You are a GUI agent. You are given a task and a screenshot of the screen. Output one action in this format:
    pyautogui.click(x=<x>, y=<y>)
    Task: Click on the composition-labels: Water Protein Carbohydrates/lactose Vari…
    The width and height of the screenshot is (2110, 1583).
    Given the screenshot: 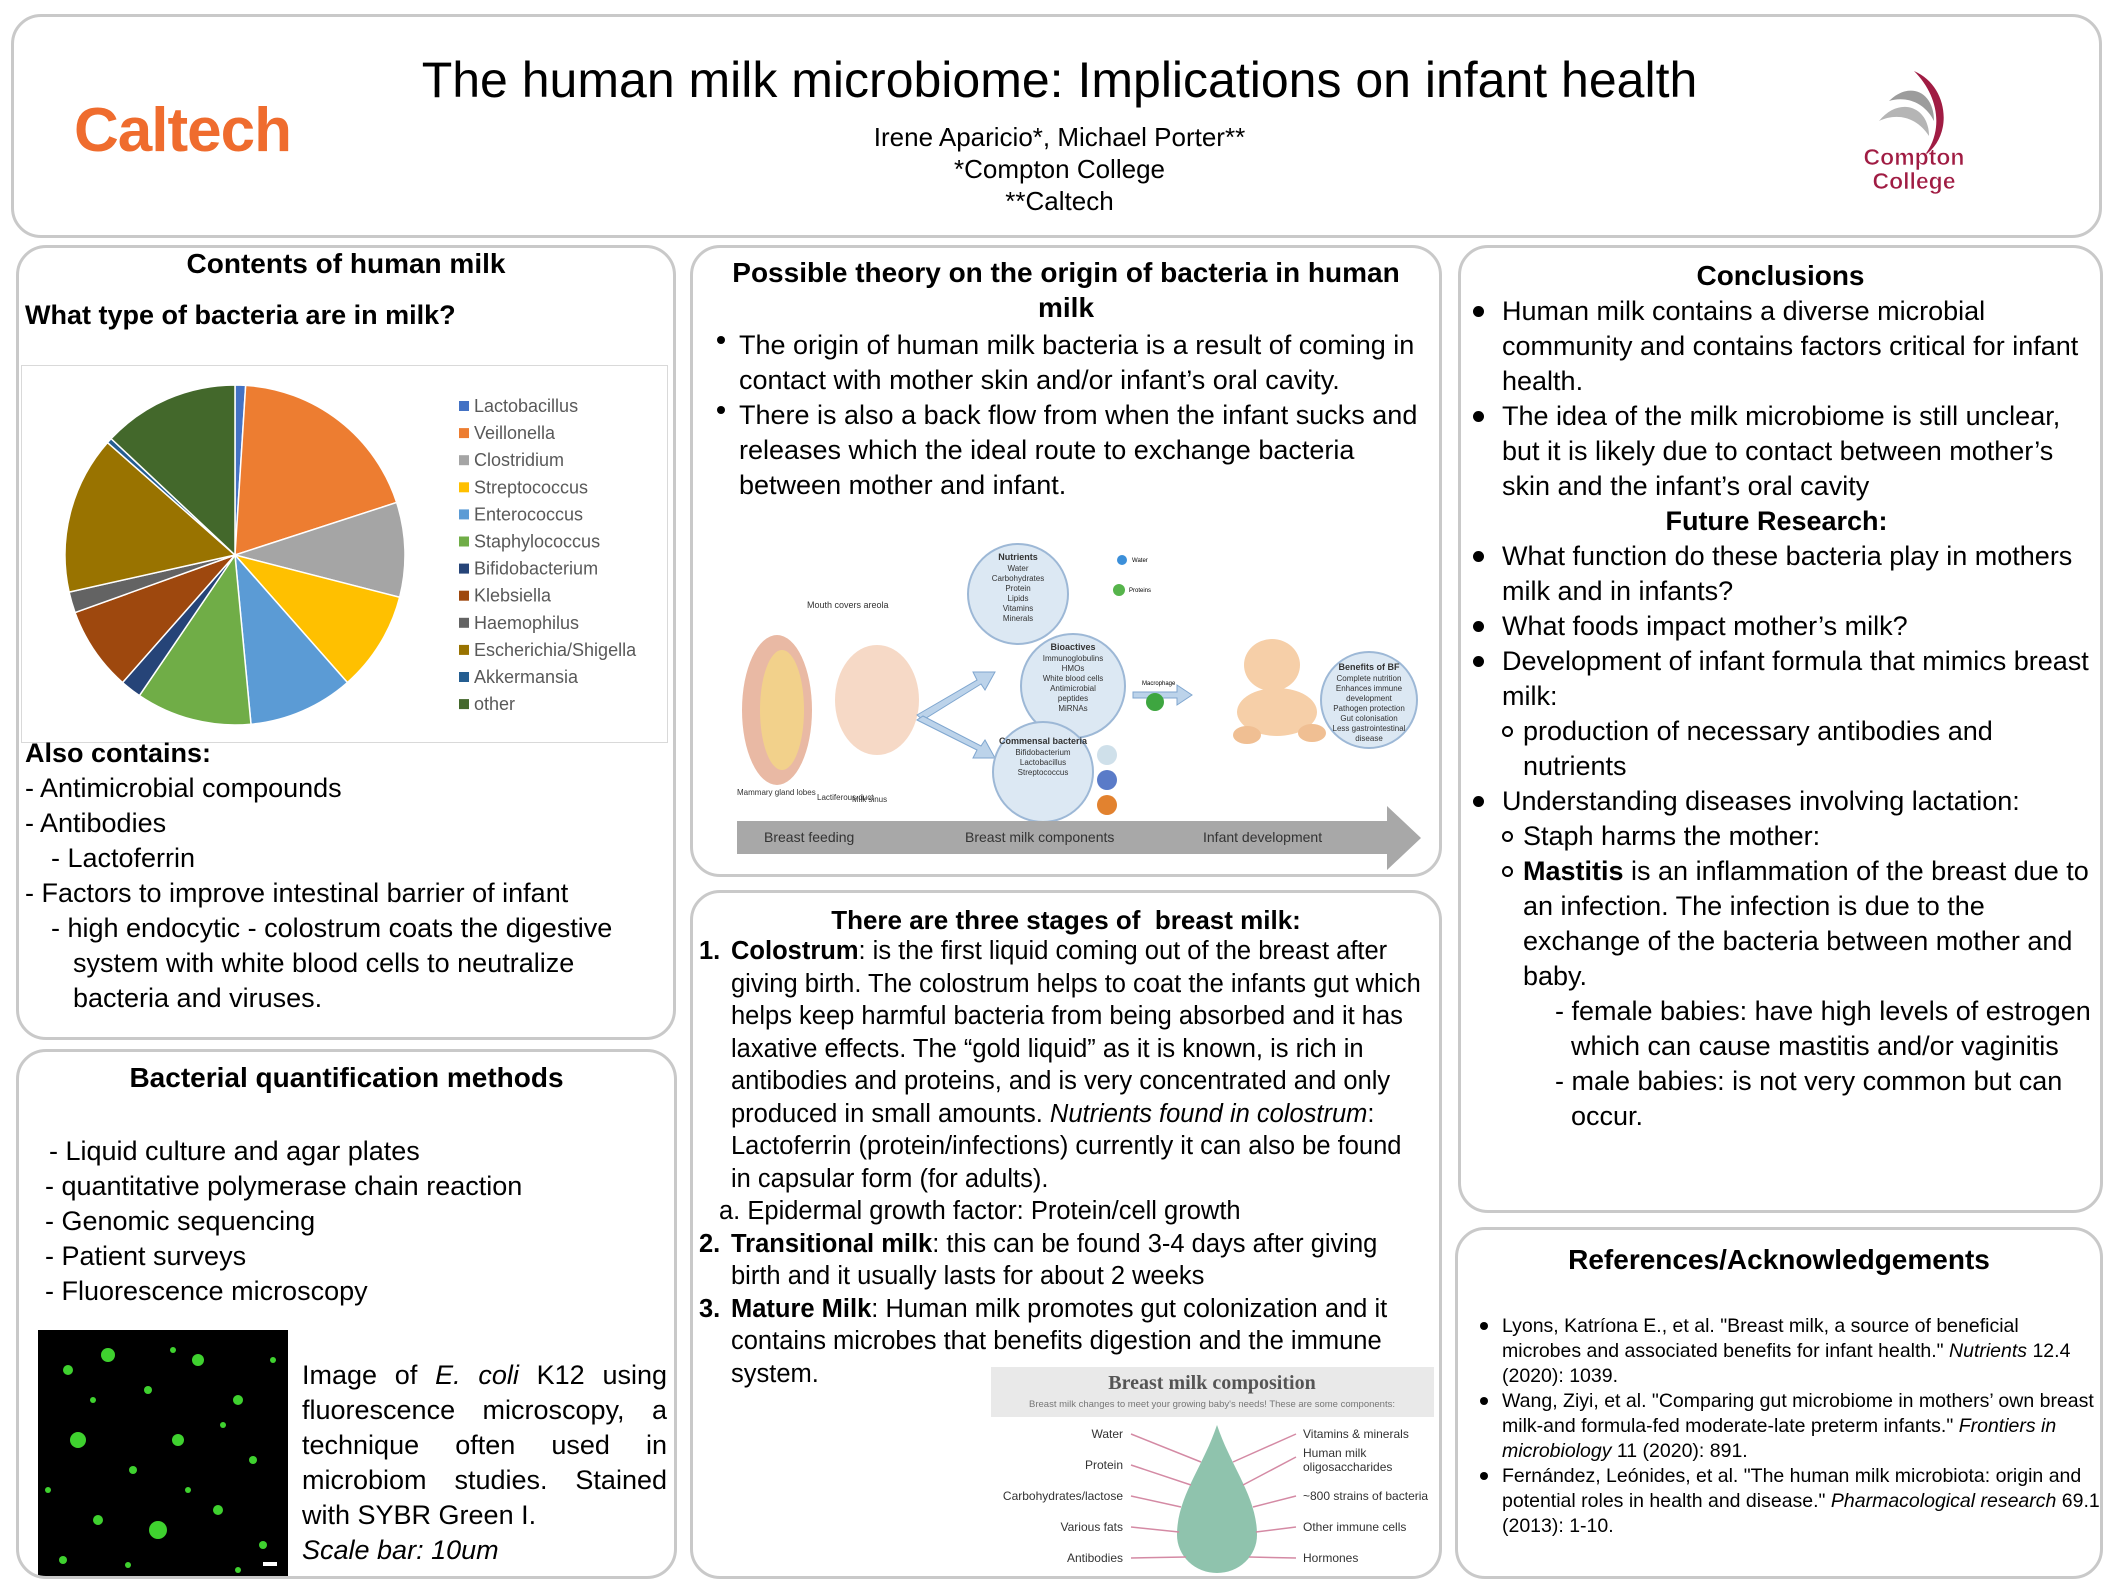 What is the action you would take?
    pyautogui.click(x=1215, y=1496)
    